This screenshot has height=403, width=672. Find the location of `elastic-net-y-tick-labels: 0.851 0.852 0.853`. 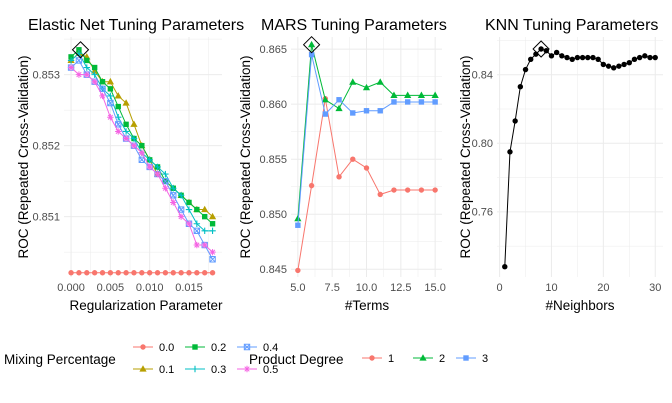

elastic-net-y-tick-labels: 0.851 0.852 0.853 is located at coordinates (46, 146).